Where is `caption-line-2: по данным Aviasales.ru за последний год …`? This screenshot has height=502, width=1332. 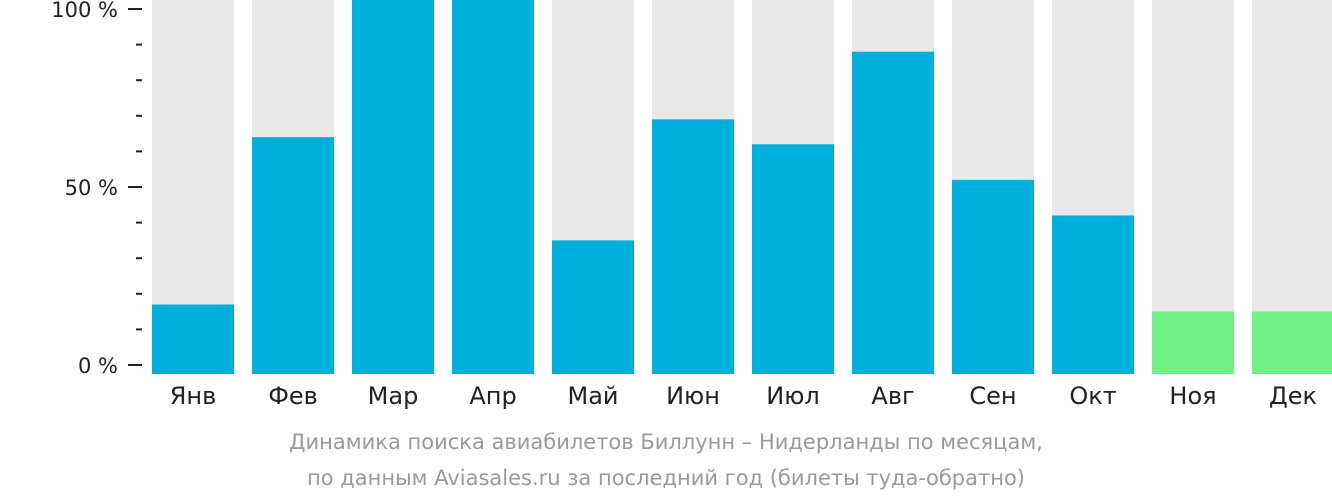
caption-line-2: по данным Aviasales.ru за последний год … is located at coordinates (666, 478).